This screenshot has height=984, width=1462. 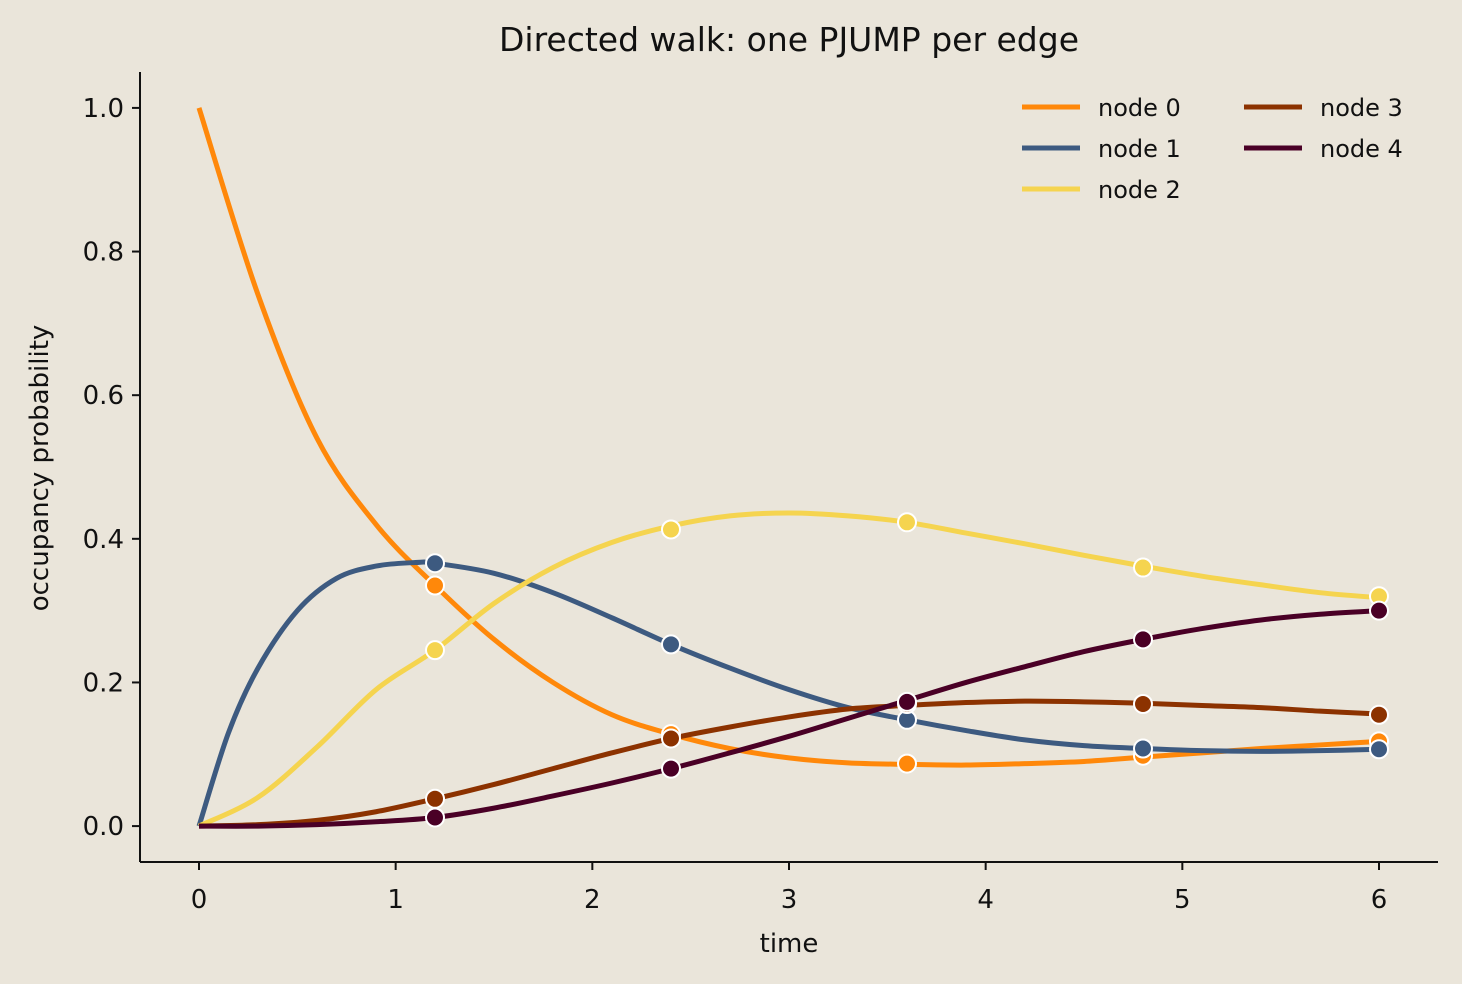 I want to click on x-axis-label: time, so click(x=789, y=944).